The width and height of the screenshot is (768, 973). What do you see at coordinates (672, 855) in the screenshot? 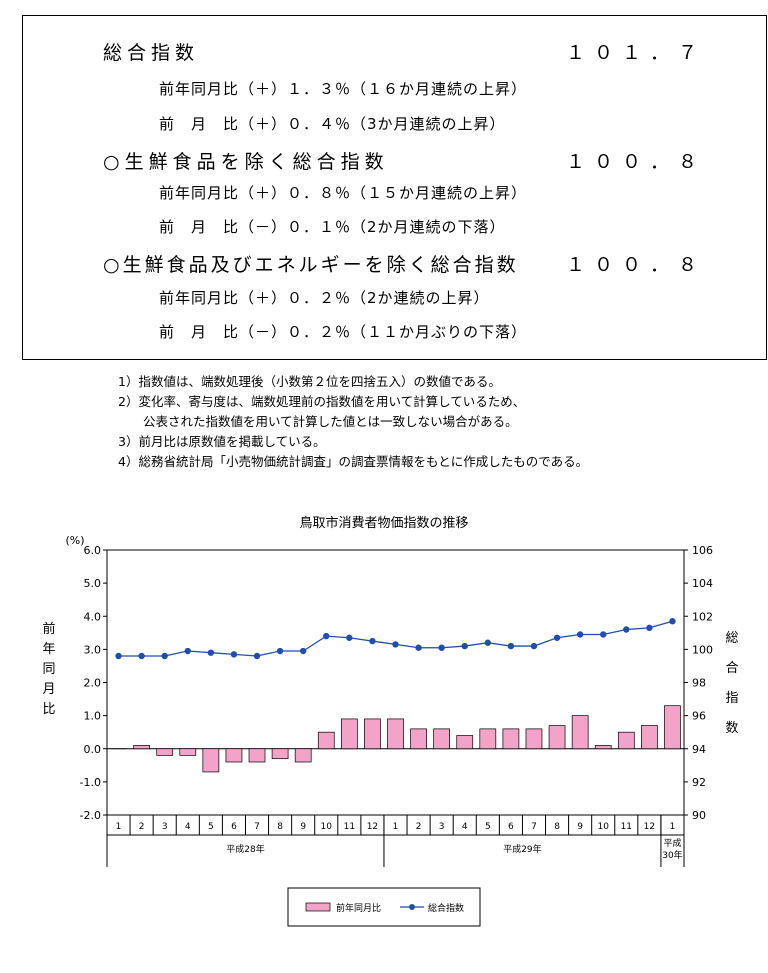
I see `year-group-label: 30年` at bounding box center [672, 855].